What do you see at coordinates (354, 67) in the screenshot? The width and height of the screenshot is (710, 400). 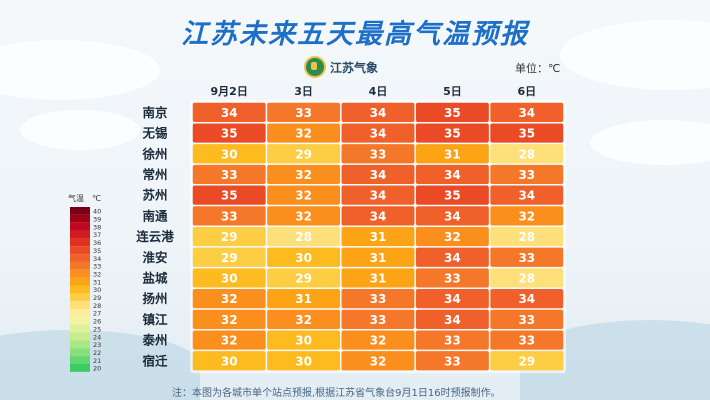 I see `logo-text: 江苏气象` at bounding box center [354, 67].